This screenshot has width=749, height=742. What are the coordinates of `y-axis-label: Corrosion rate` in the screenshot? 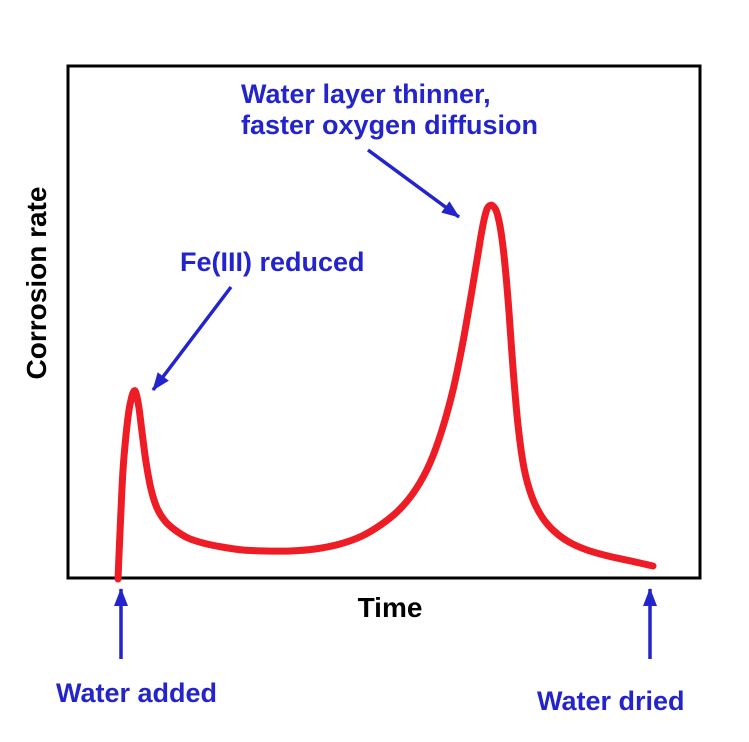 It's located at (36, 283).